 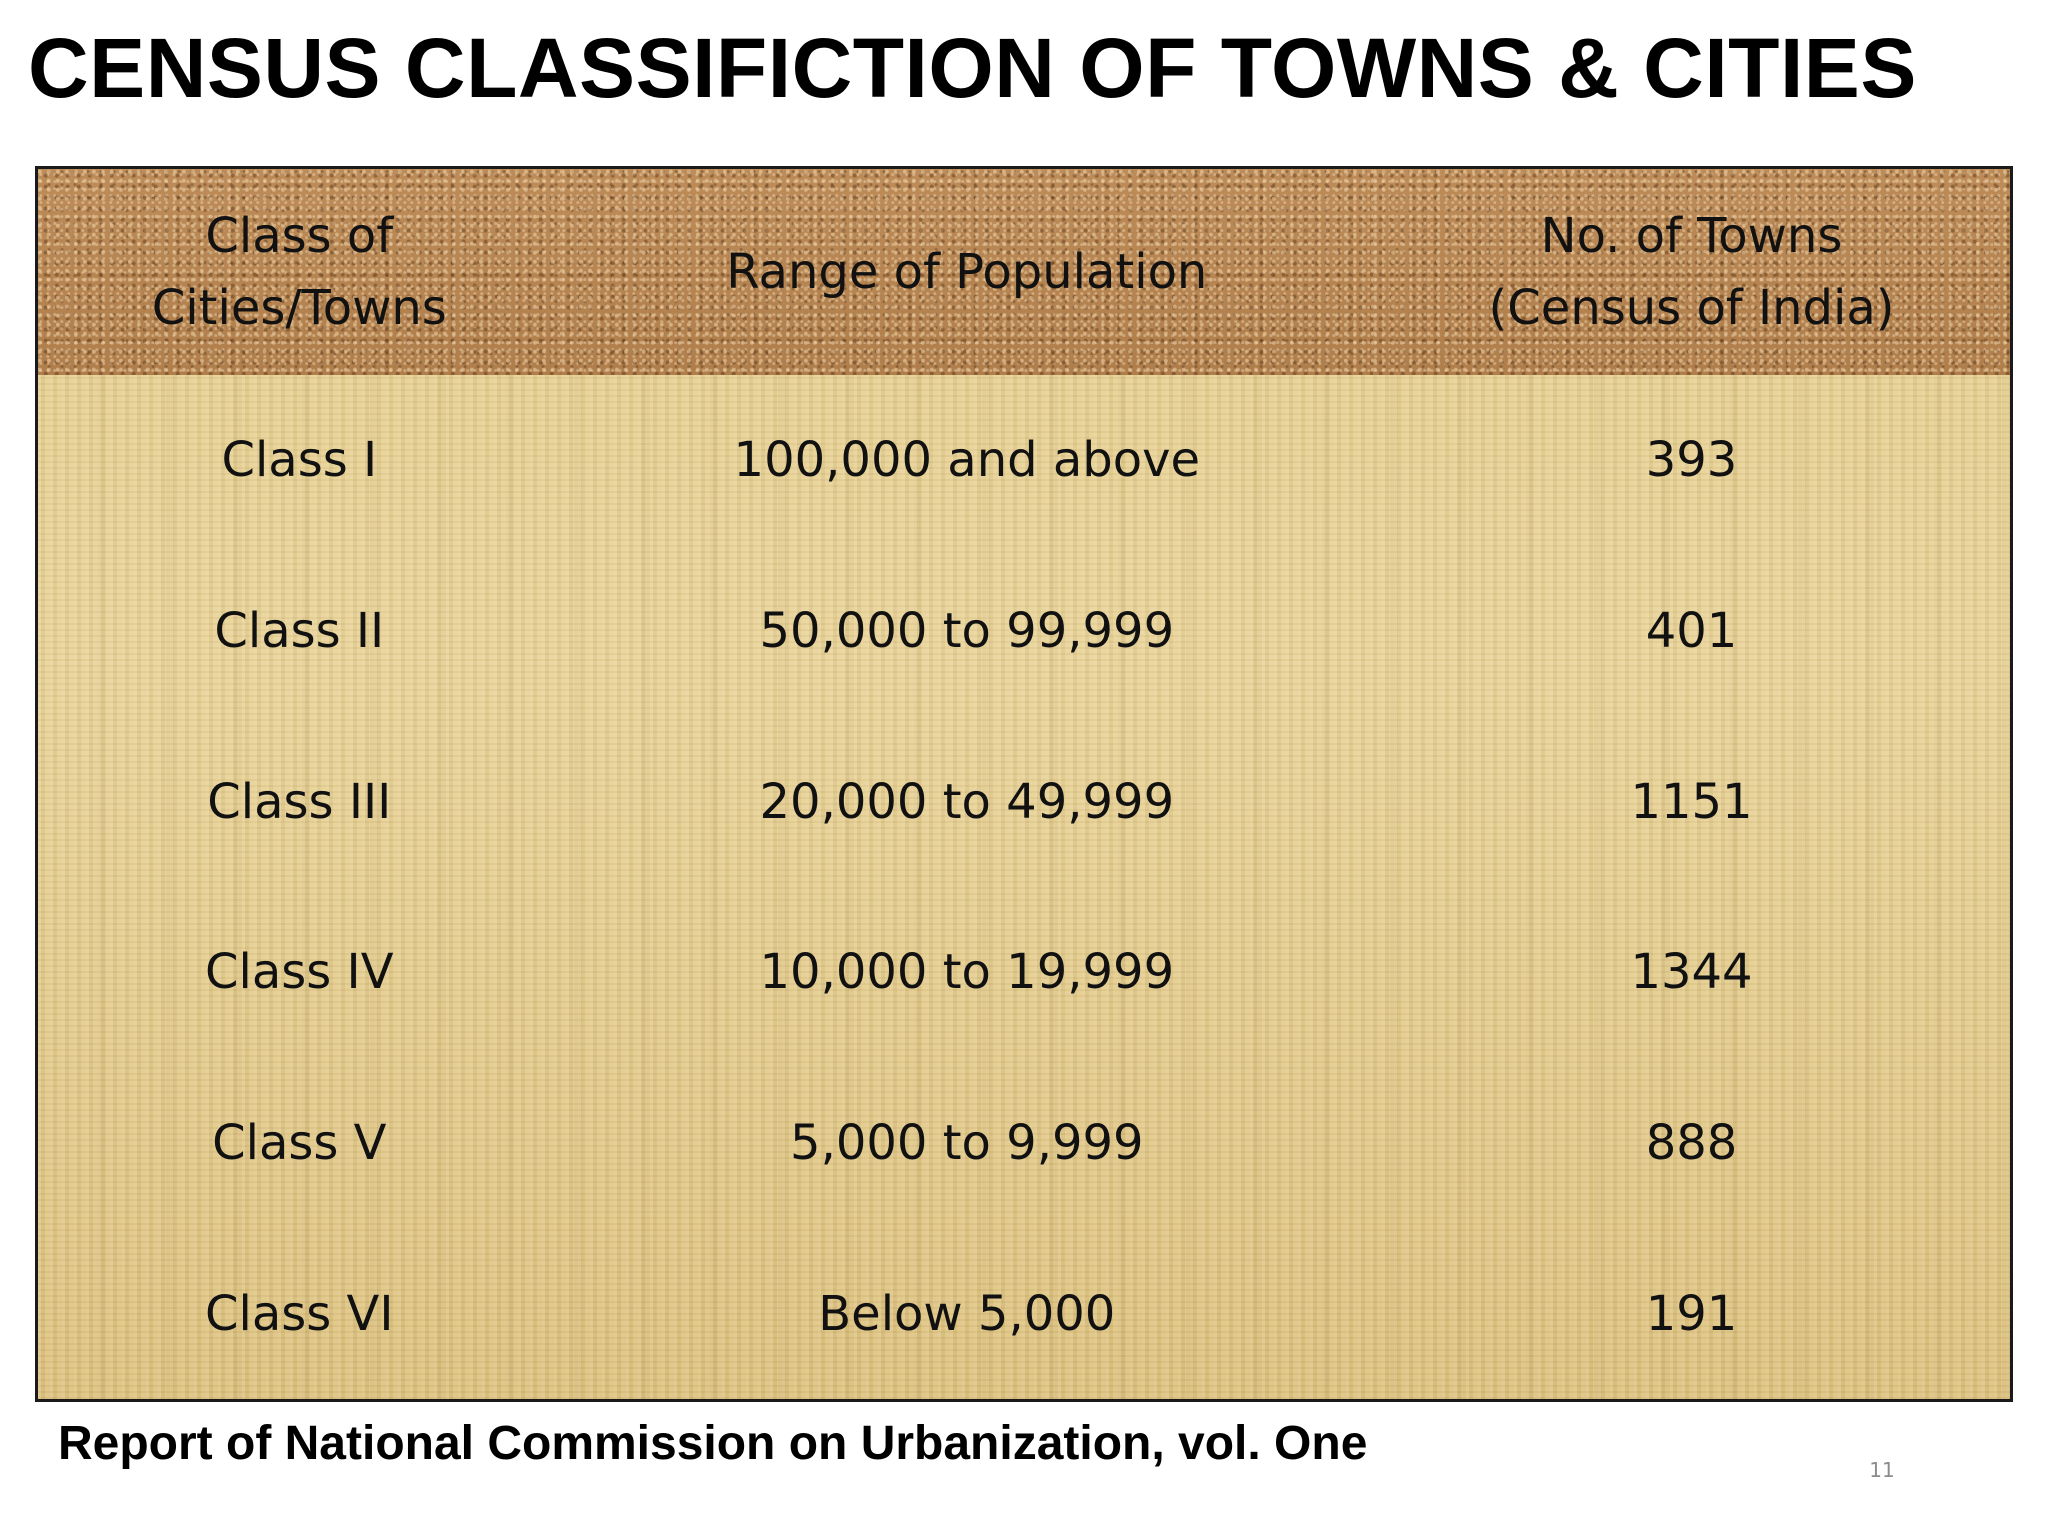 What do you see at coordinates (299, 630) in the screenshot?
I see `cell-class: Class II` at bounding box center [299, 630].